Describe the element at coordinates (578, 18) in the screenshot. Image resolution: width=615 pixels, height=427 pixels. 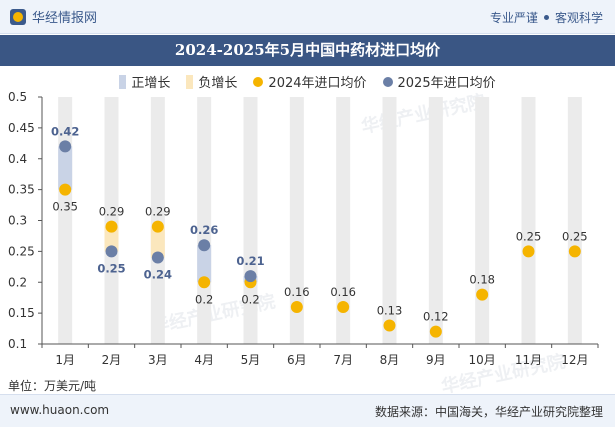
I see `slogan-right: 客观科学` at that location.